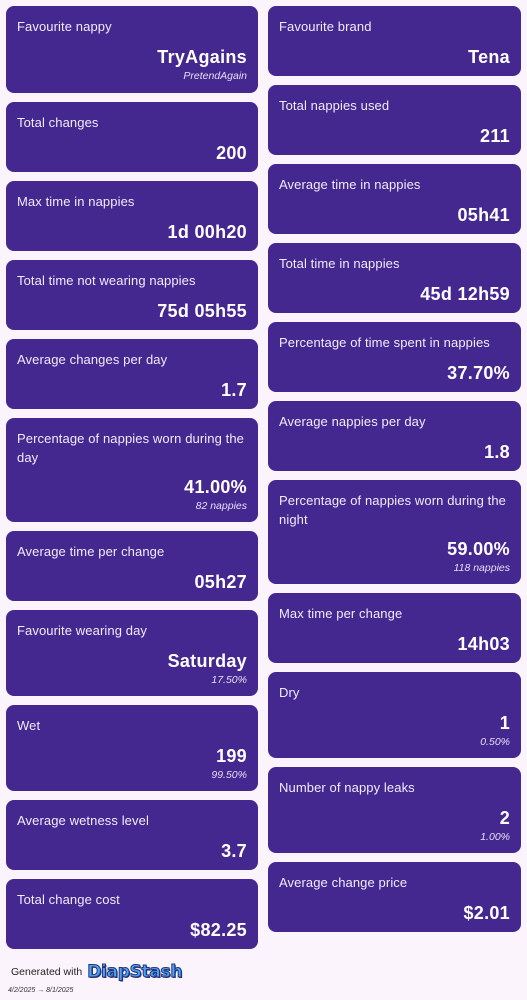 Image resolution: width=527 pixels, height=1000 pixels. Describe the element at coordinates (347, 787) in the screenshot. I see `stat-card-title: Number of nappy leaks` at that location.